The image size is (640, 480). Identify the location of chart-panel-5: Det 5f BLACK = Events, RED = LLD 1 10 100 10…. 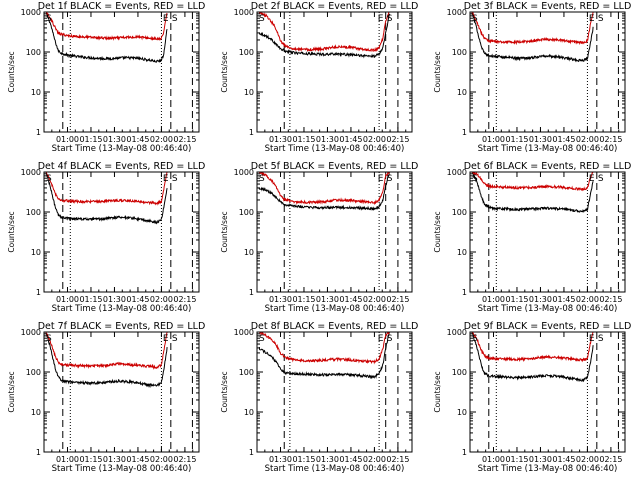
(319, 237).